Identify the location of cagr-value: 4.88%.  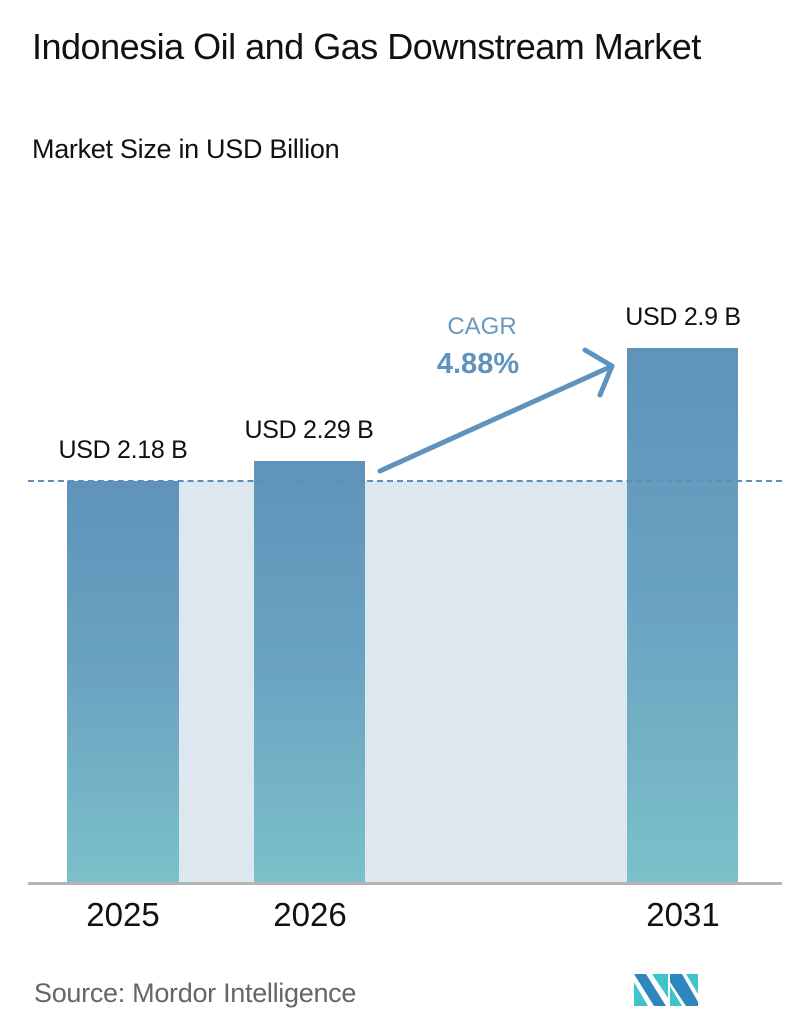
(478, 364).